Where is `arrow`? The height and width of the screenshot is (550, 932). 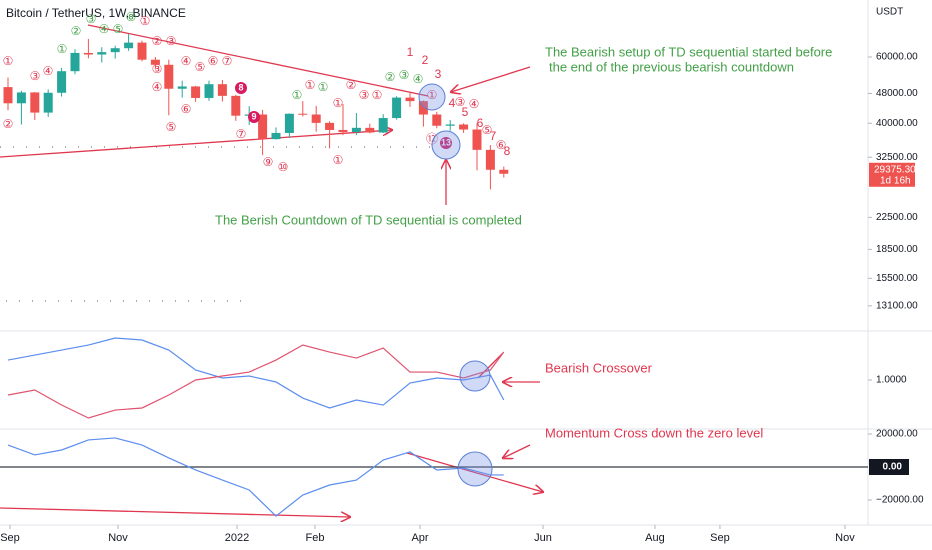 arrow is located at coordinates (517, 451).